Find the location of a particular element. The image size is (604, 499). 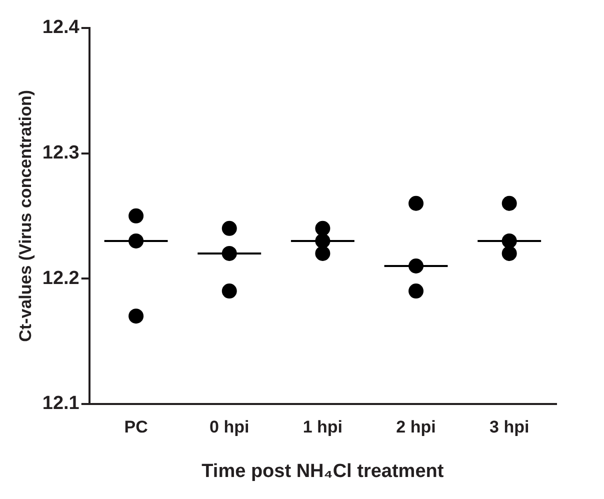

y-tick-label: 12.1 is located at coordinates (61, 403).